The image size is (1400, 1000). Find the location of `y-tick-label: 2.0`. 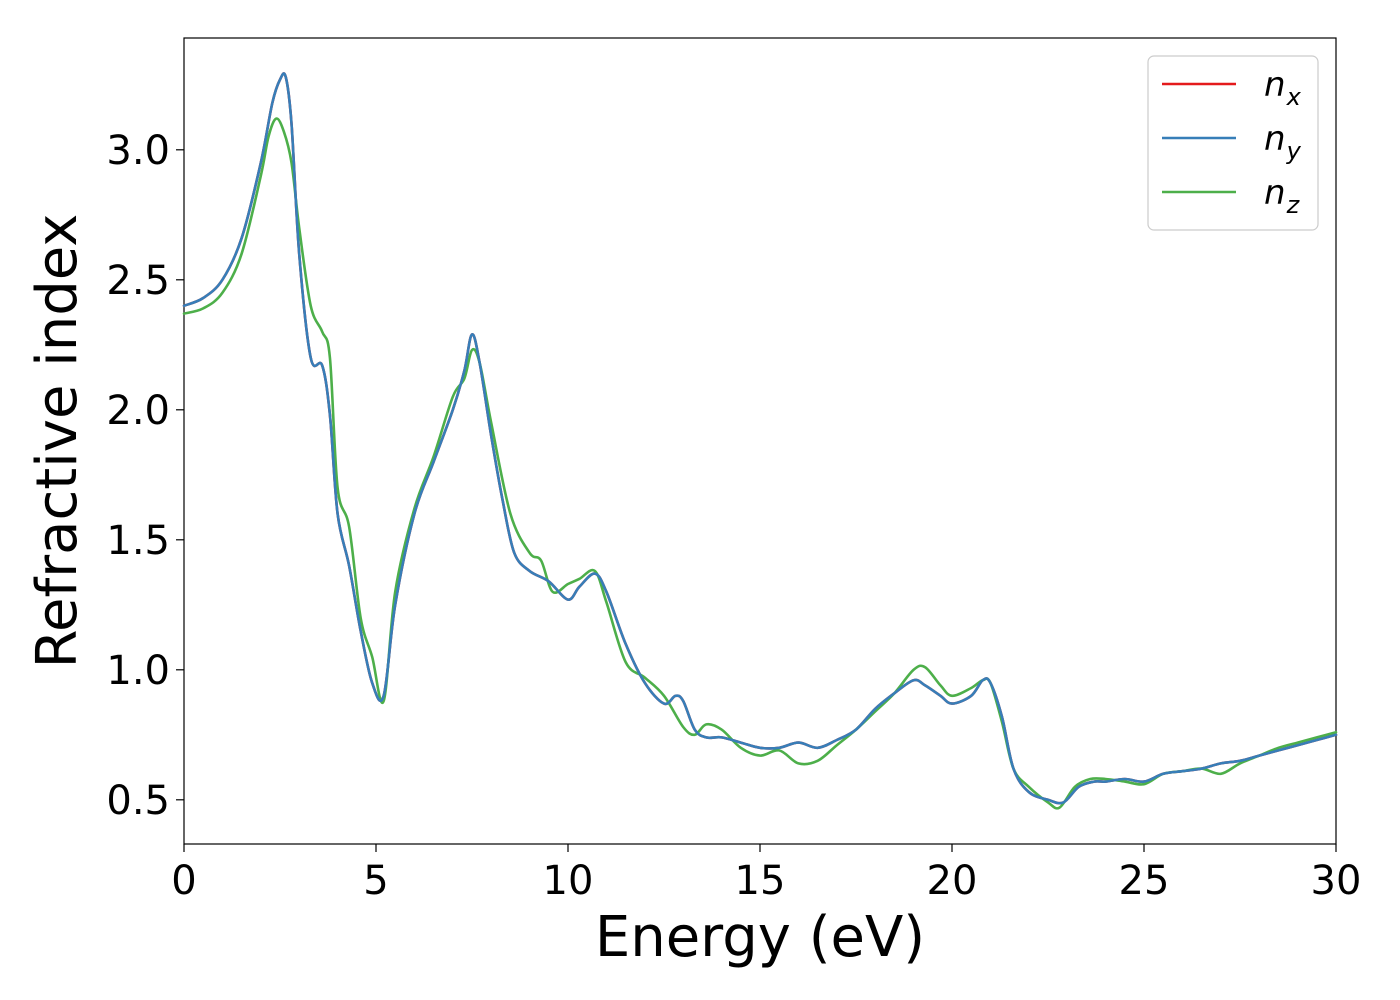

y-tick-label: 2.0 is located at coordinates (138, 411).